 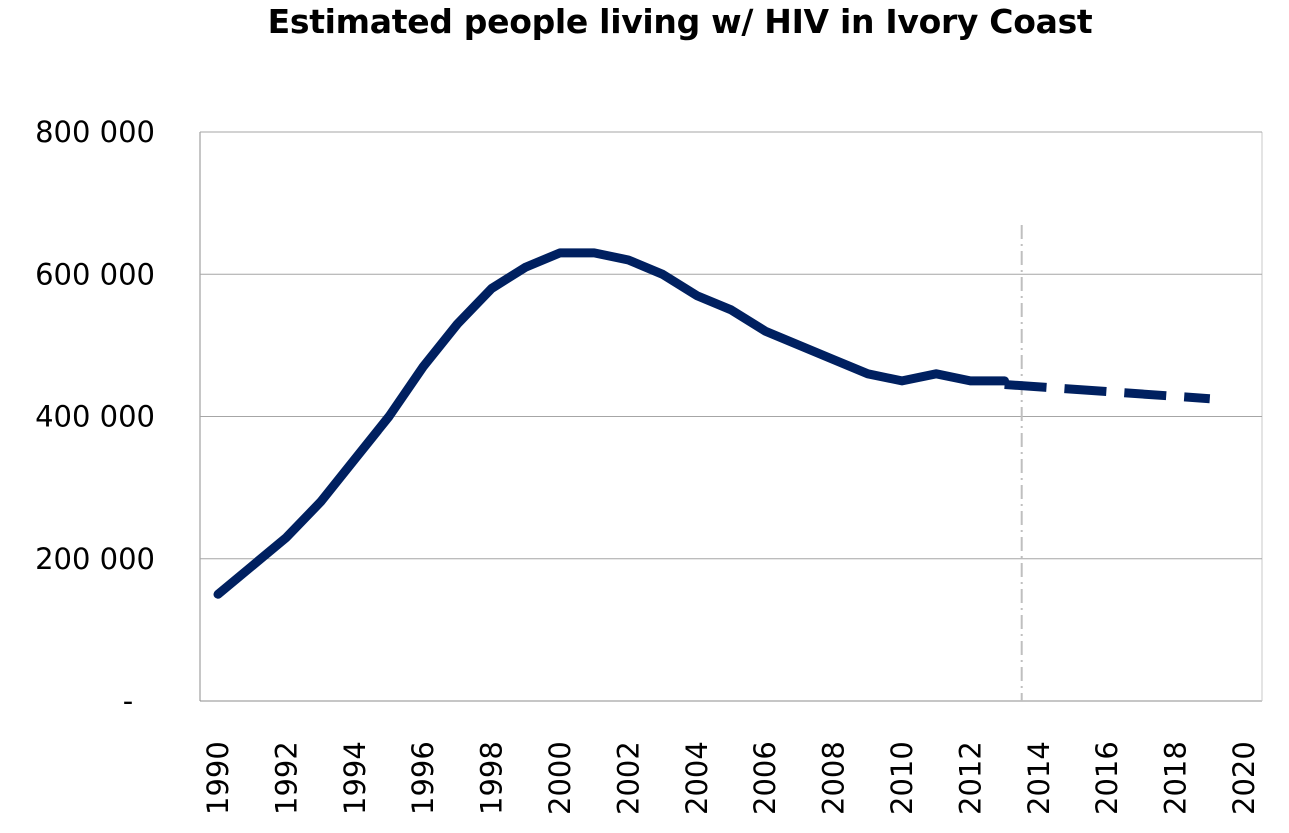 I want to click on x-tick-label: 2012, so click(x=970, y=778).